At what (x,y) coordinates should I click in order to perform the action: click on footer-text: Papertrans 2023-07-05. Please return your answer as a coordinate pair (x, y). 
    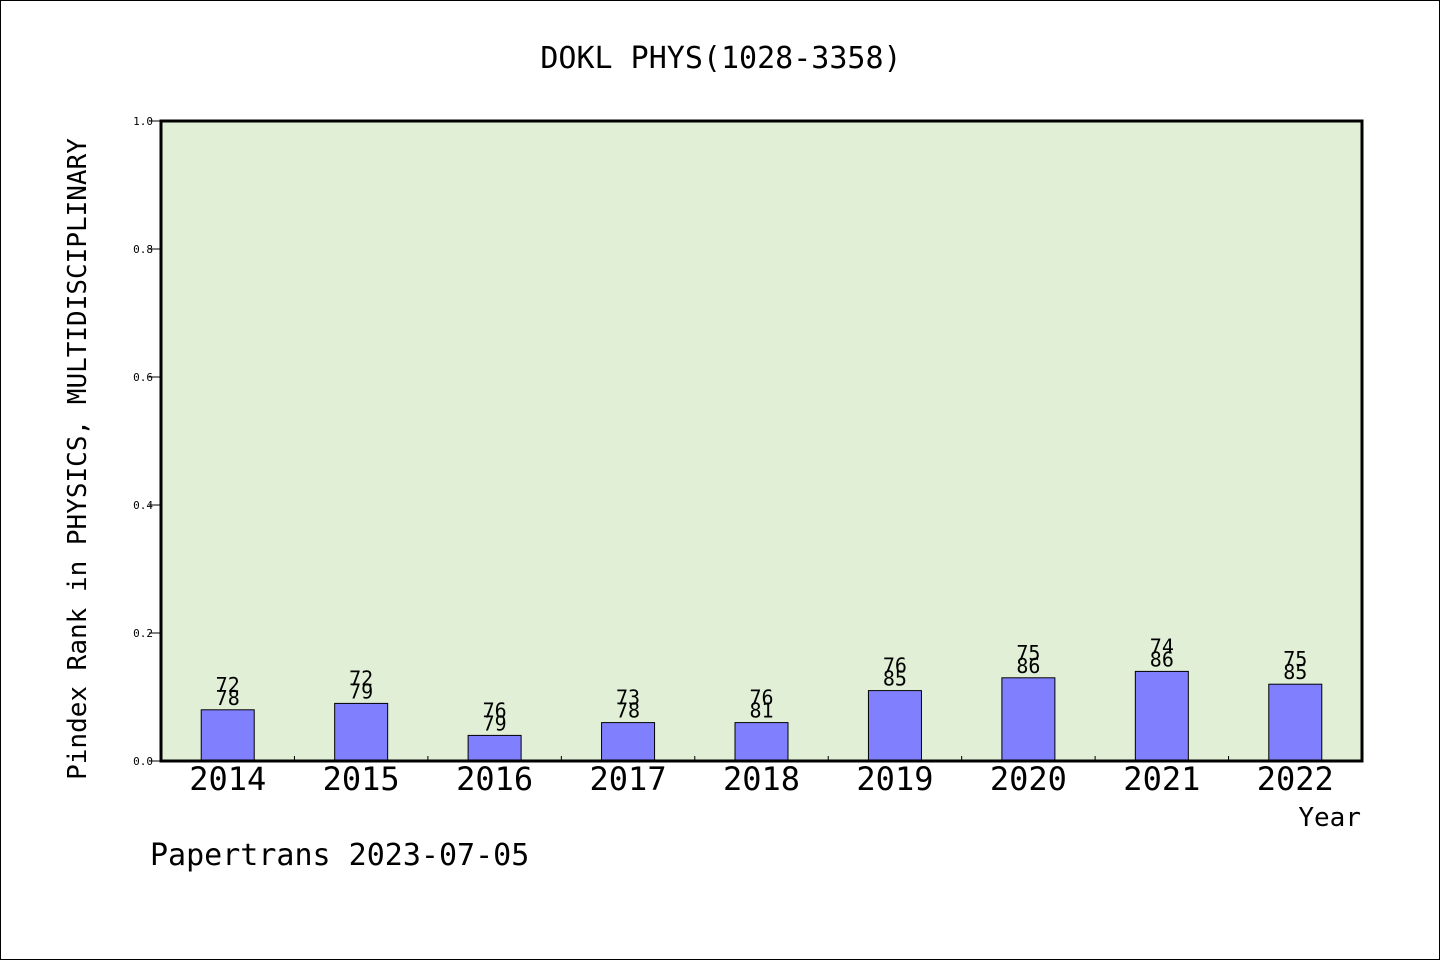
    Looking at the image, I should click on (339, 855).